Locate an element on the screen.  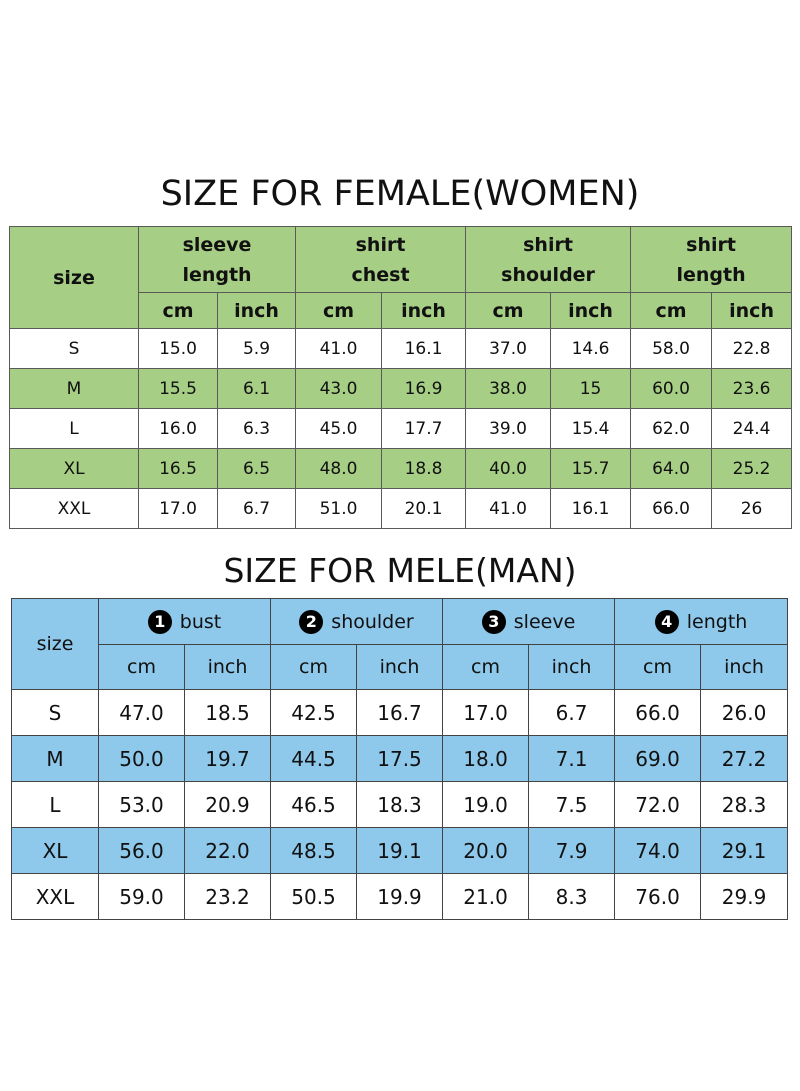
table-row: L 53.0 20.9 46.5 18.3 19.0 7.5 72.0 28.3 is located at coordinates (400, 804).